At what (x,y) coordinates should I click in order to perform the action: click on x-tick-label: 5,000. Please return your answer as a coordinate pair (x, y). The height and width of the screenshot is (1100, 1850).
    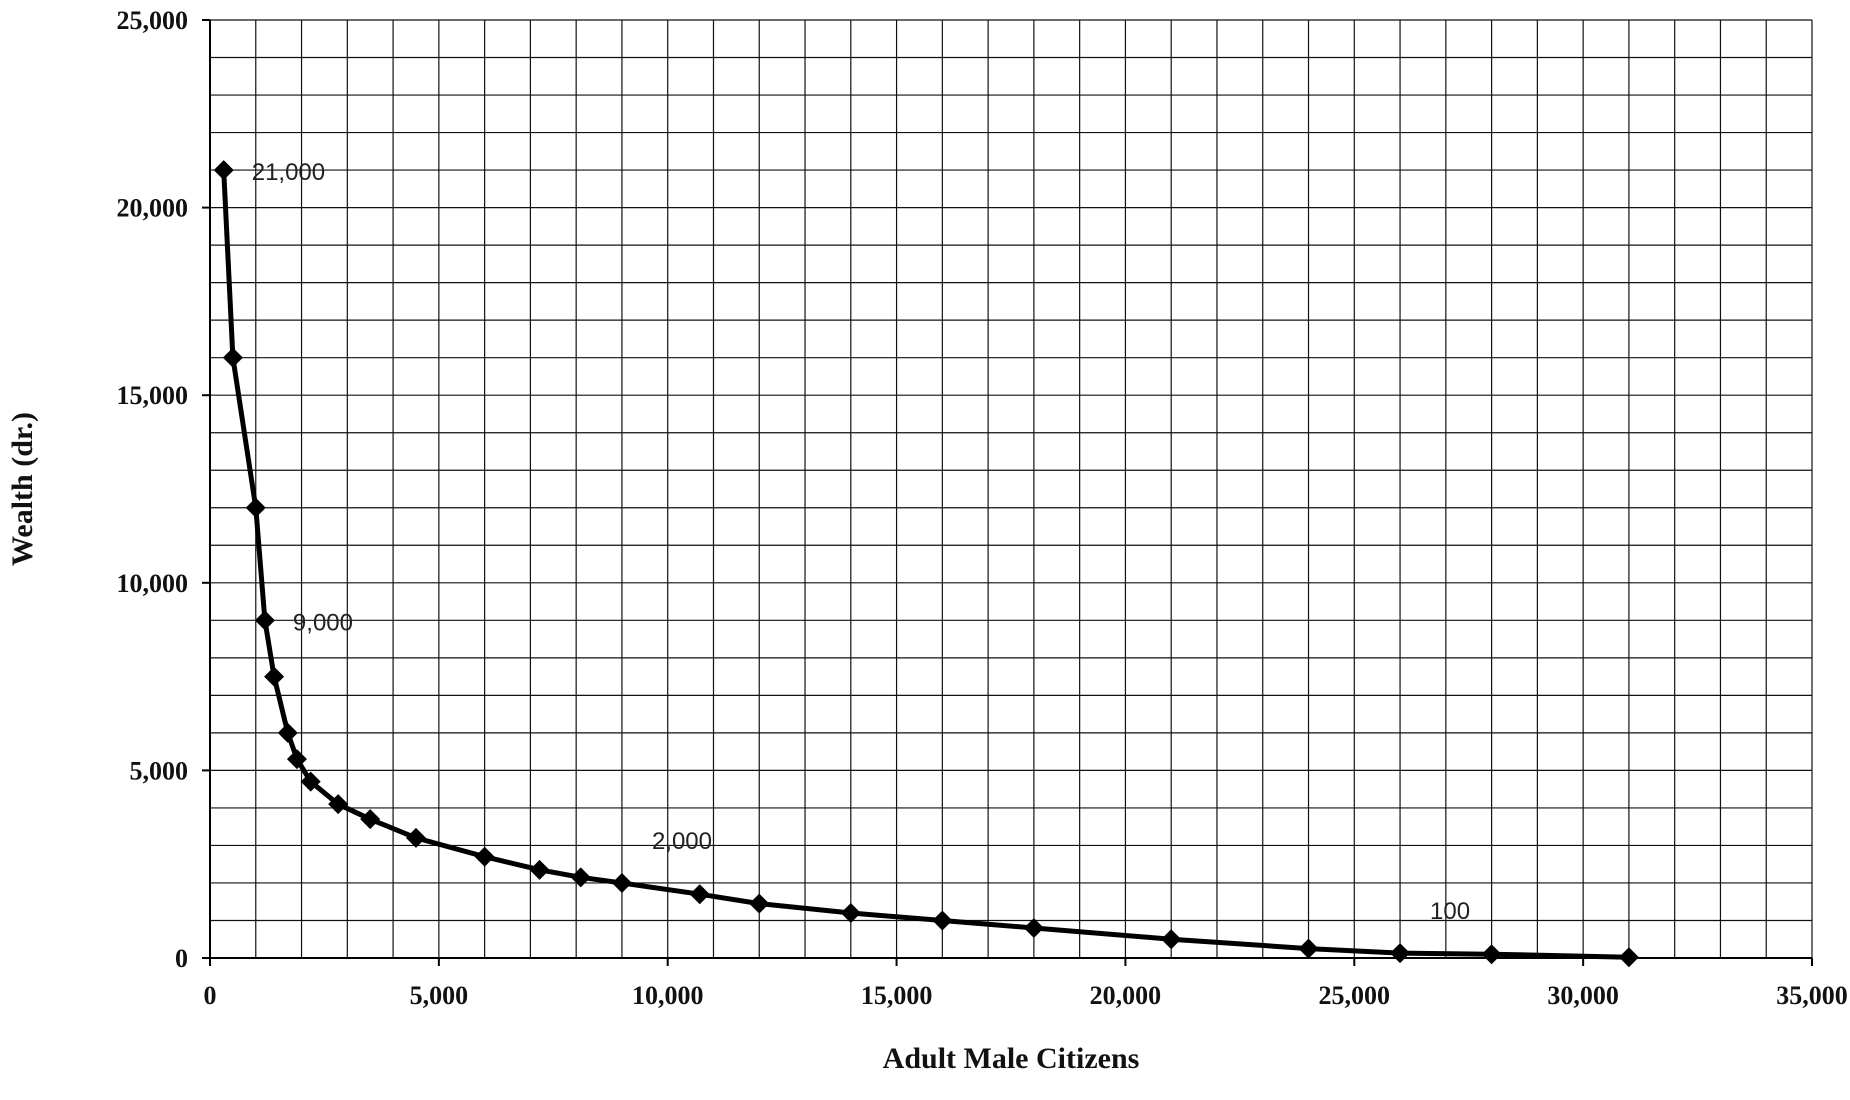
    Looking at the image, I should click on (439, 995).